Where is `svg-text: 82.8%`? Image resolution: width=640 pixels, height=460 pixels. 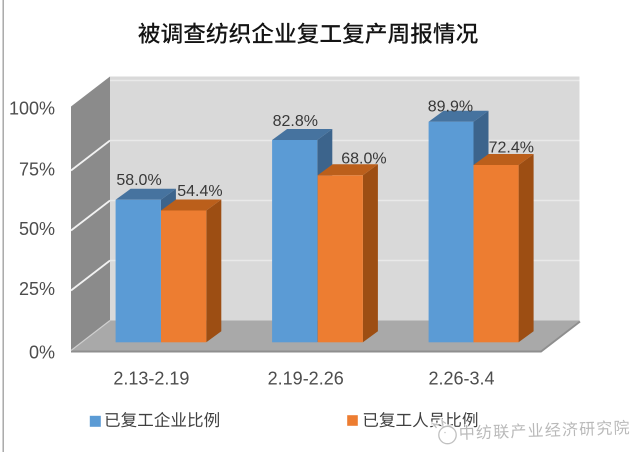
svg-text: 82.8% is located at coordinates (295, 121).